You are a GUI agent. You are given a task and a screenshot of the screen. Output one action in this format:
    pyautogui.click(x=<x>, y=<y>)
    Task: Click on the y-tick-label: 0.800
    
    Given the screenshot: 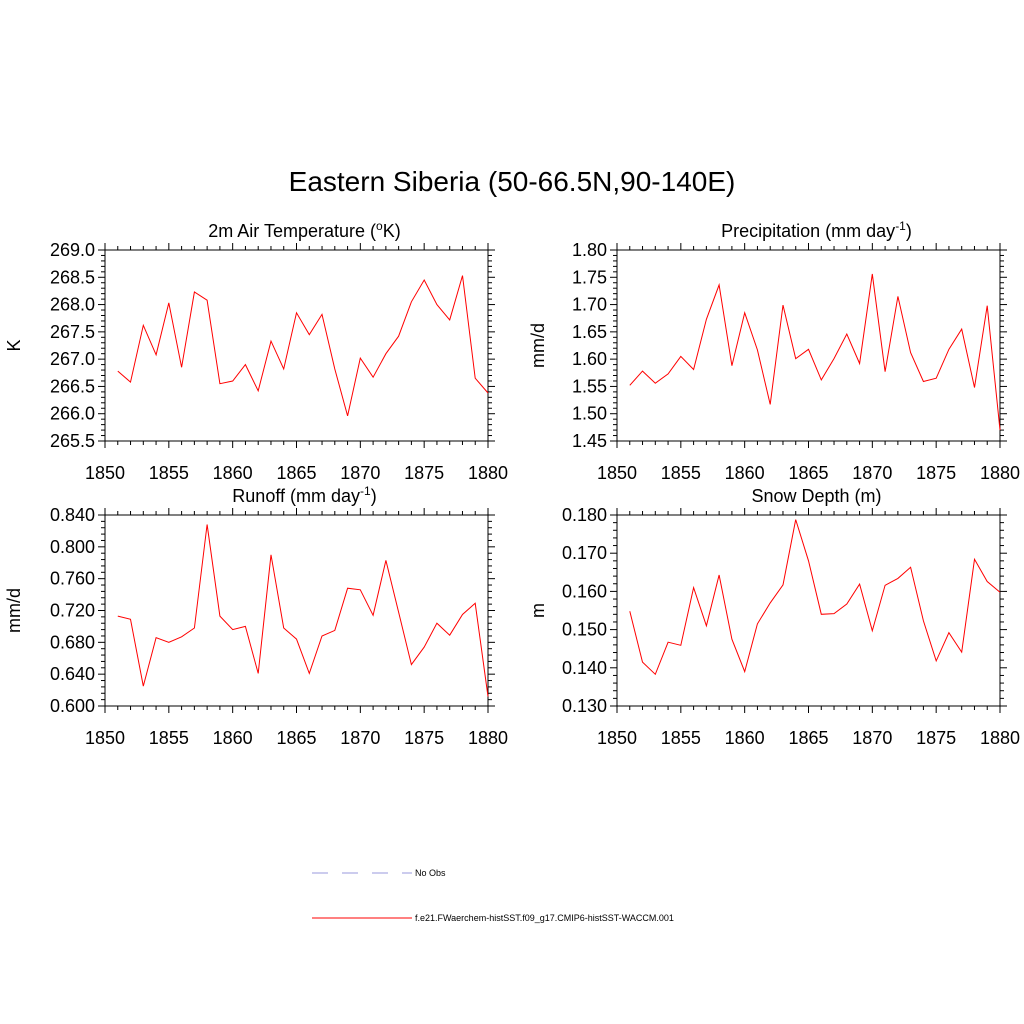 What is the action you would take?
    pyautogui.click(x=72, y=547)
    